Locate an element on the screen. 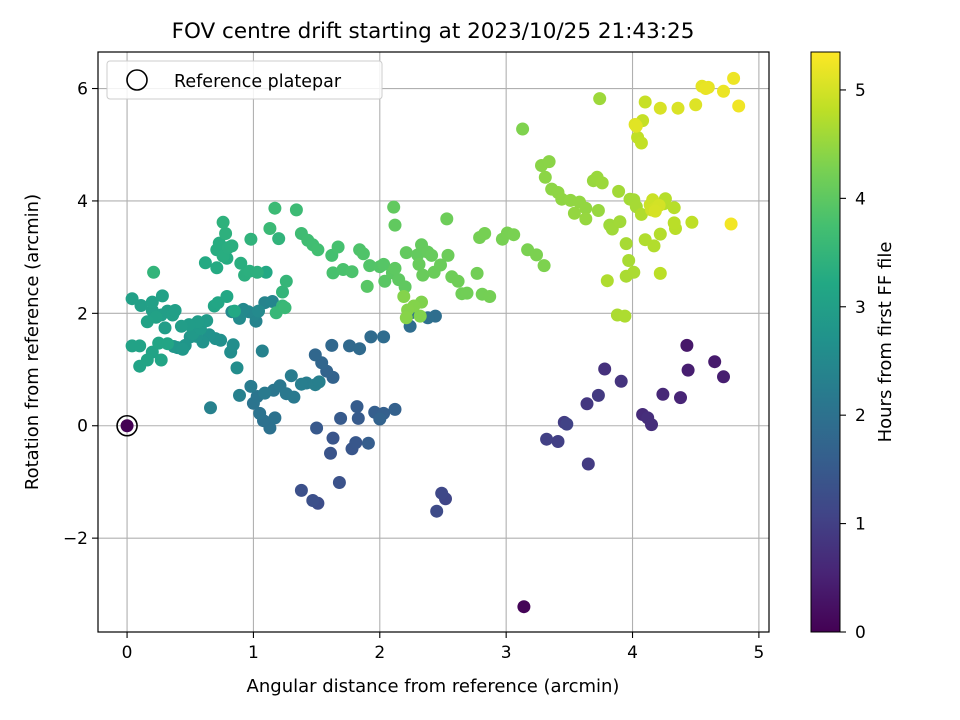 The image size is (960, 720). x-tick-label: 4 is located at coordinates (632, 653).